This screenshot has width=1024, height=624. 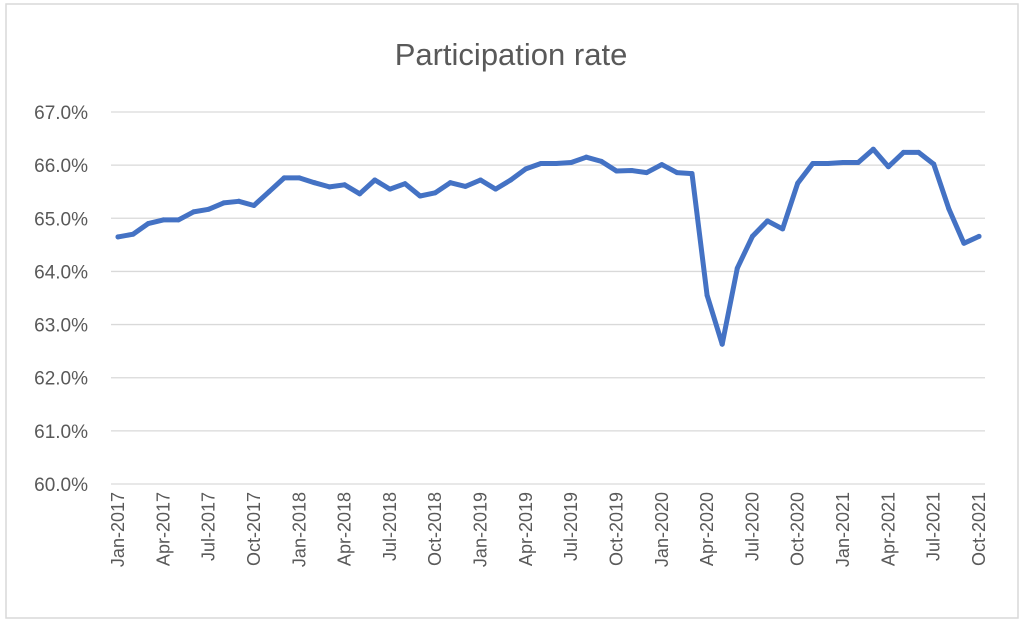 What do you see at coordinates (934, 526) in the screenshot?
I see `x-tick-label: Jul-2021` at bounding box center [934, 526].